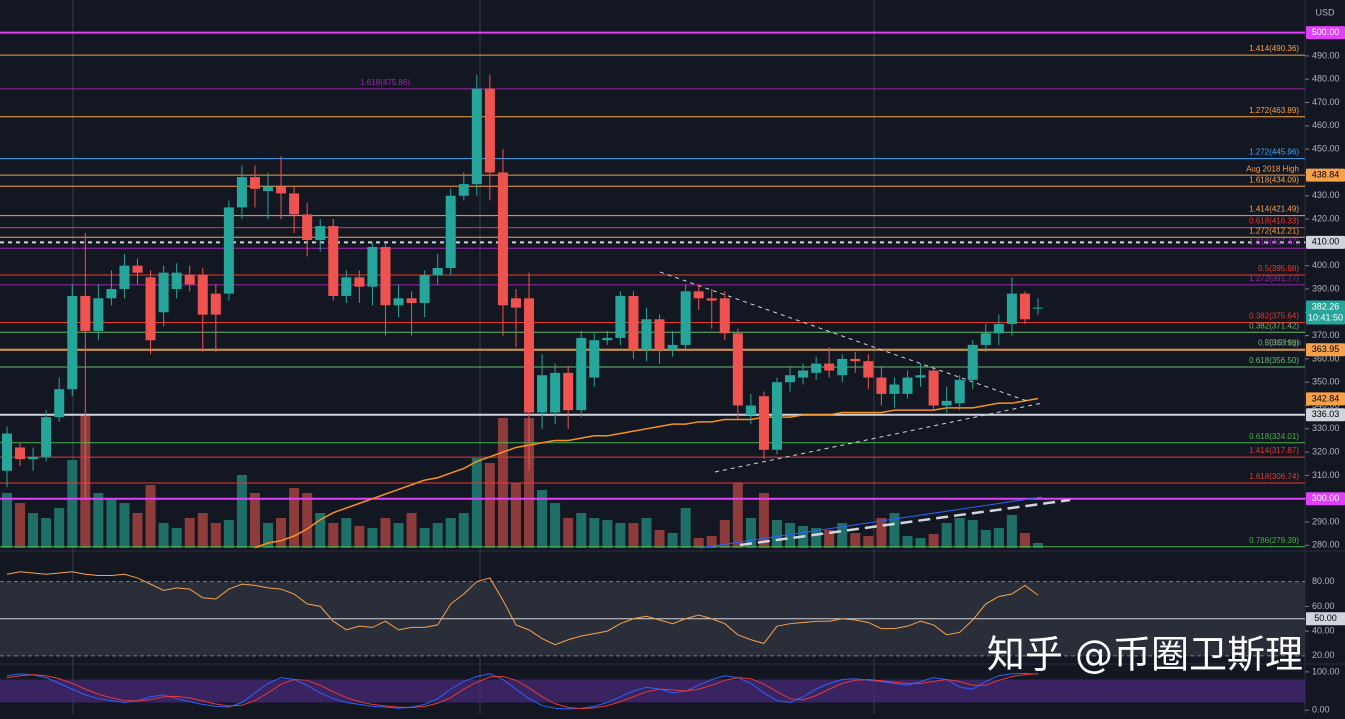  Describe the element at coordinates (1274, 48) in the screenshot. I see `level-label: 1.414(490.36)` at that location.